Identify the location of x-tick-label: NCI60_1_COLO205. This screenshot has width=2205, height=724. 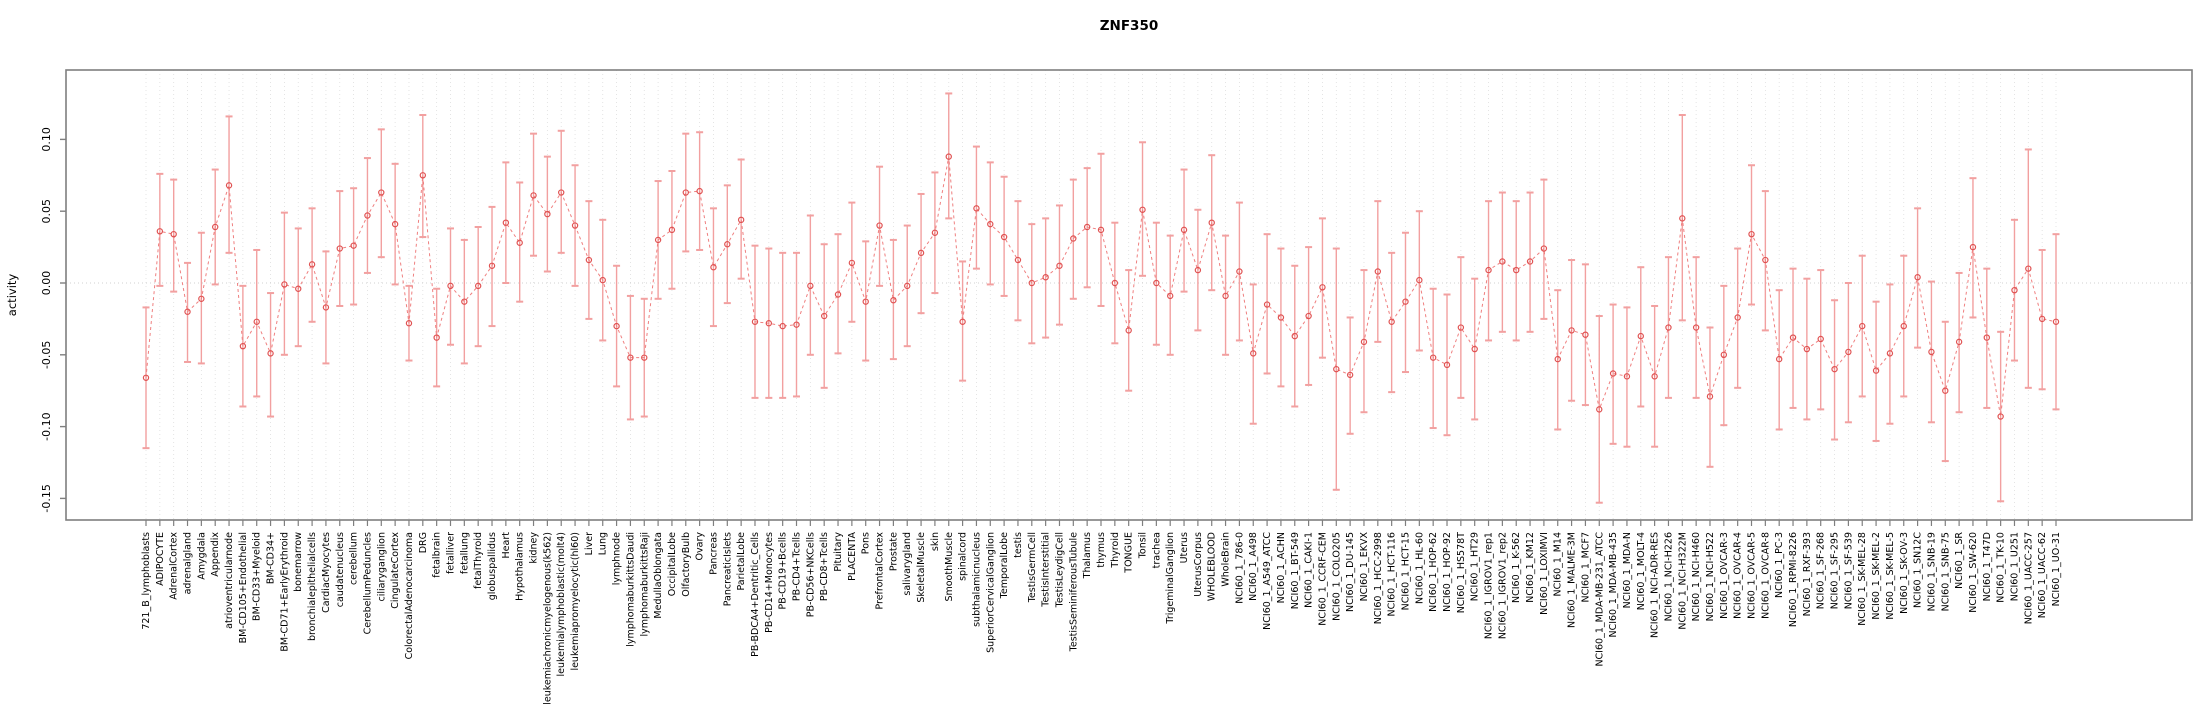
(1336, 576).